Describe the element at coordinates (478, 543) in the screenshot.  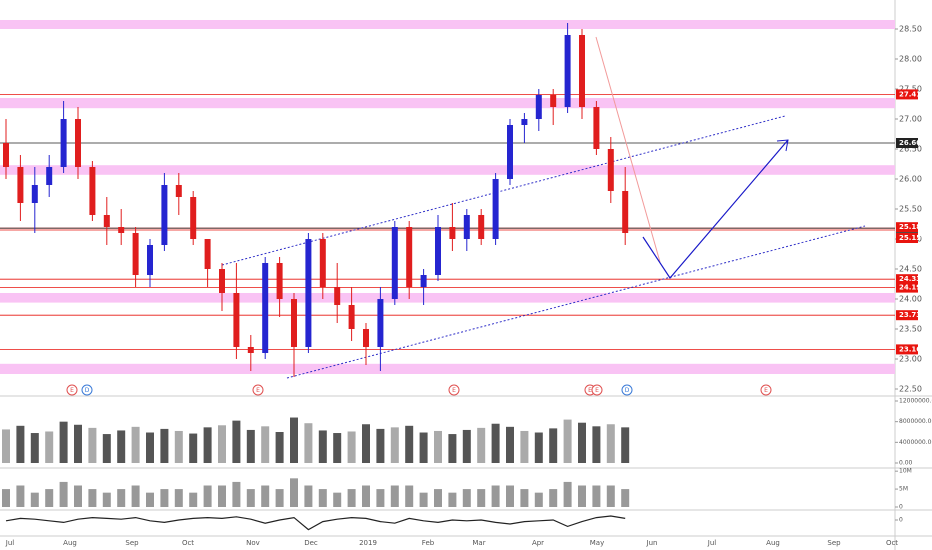
I see `x-tick-label: Mar` at that location.